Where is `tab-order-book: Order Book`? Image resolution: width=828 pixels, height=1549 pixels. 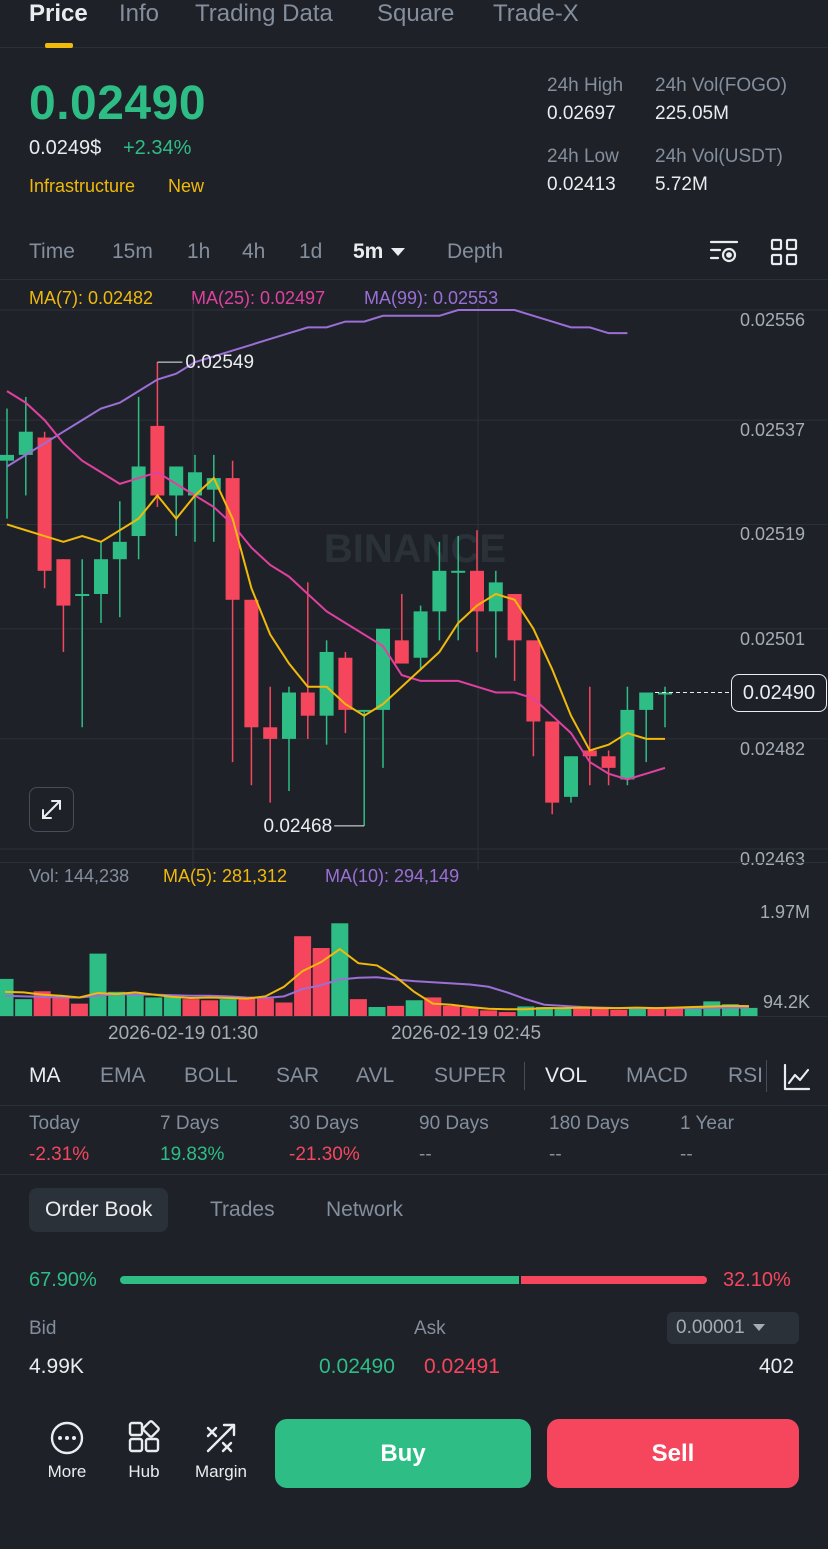 tab-order-book: Order Book is located at coordinates (99, 1210).